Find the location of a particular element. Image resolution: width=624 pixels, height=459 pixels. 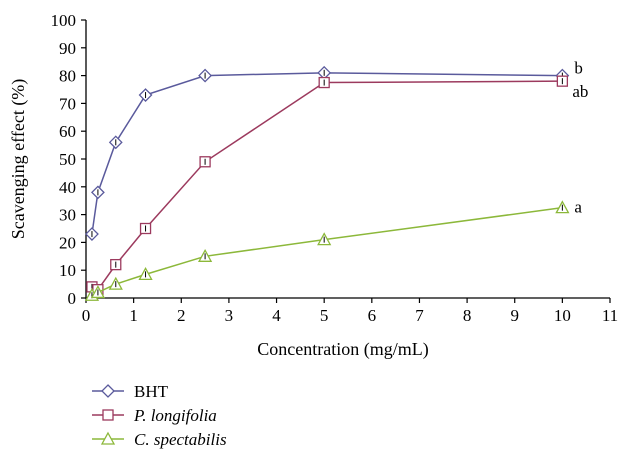

legend-label: BHT is located at coordinates (151, 391).